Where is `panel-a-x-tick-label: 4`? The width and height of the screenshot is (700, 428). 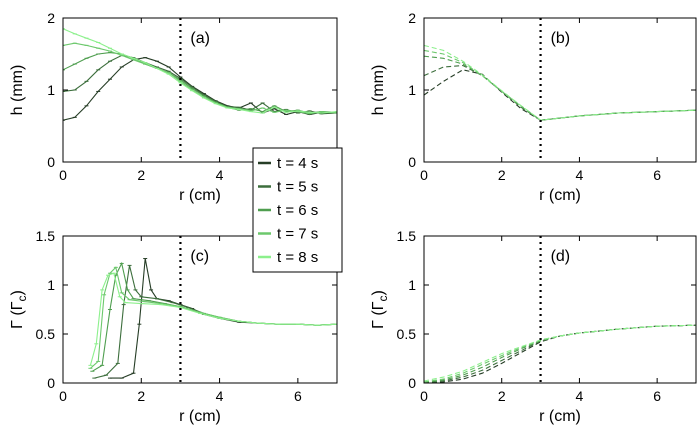 panel-a-x-tick-label: 4 is located at coordinates (220, 175).